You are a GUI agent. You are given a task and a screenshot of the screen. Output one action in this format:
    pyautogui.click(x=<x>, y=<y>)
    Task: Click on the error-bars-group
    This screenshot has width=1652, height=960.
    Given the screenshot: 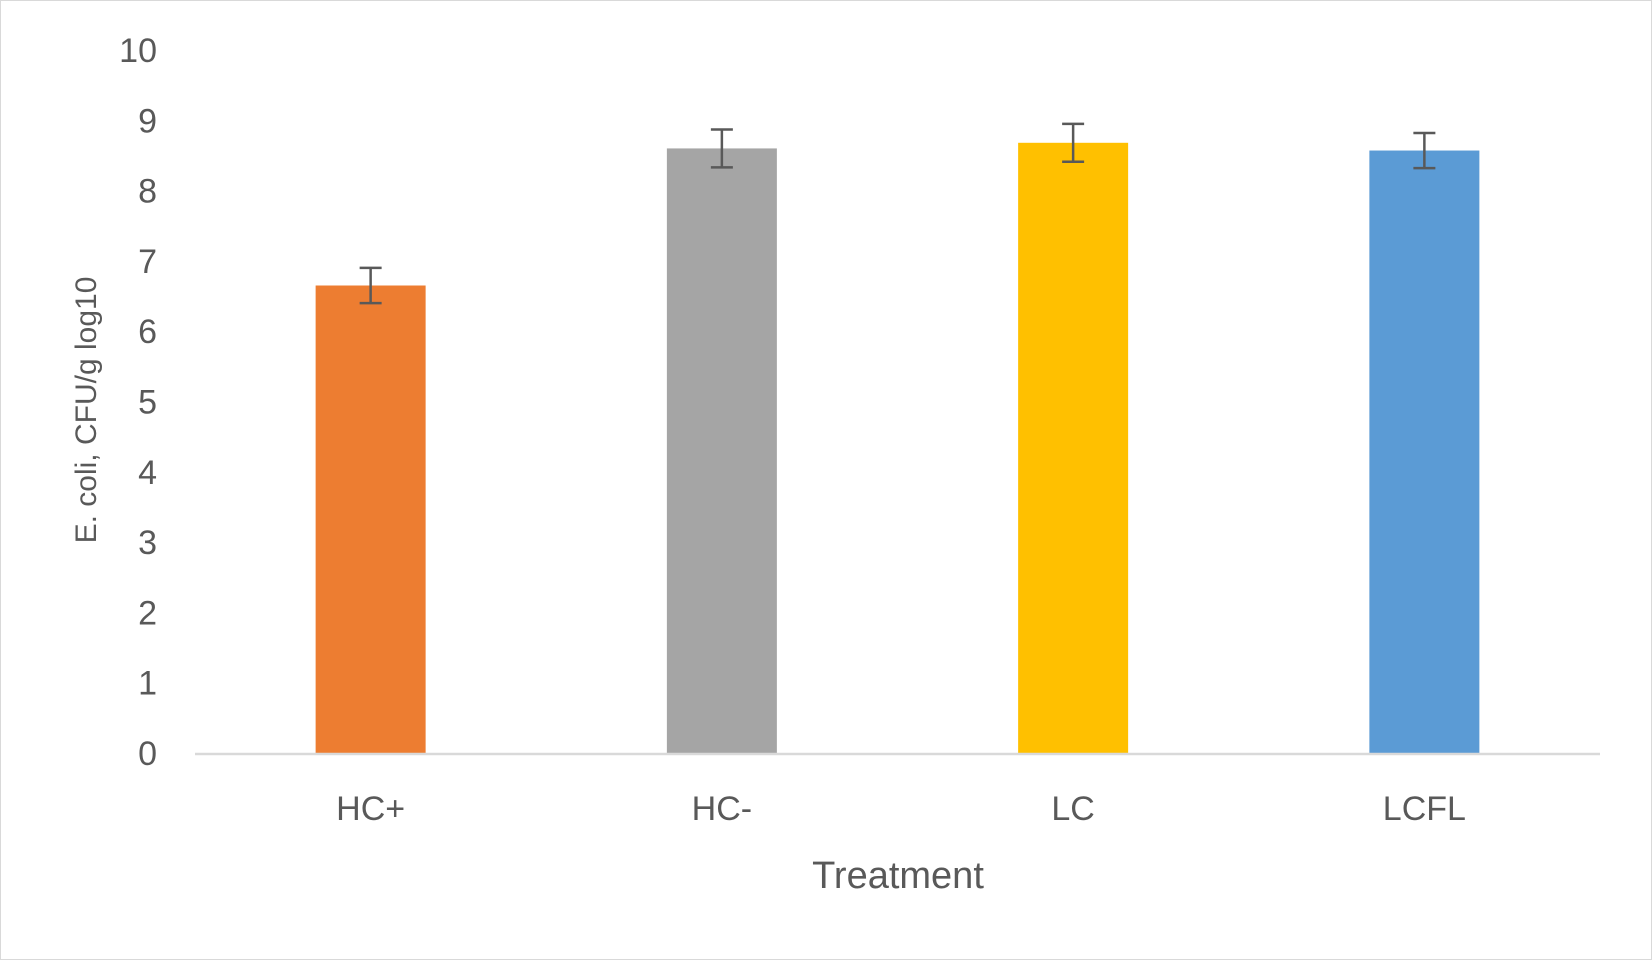 What is the action you would take?
    pyautogui.click(x=897, y=213)
    